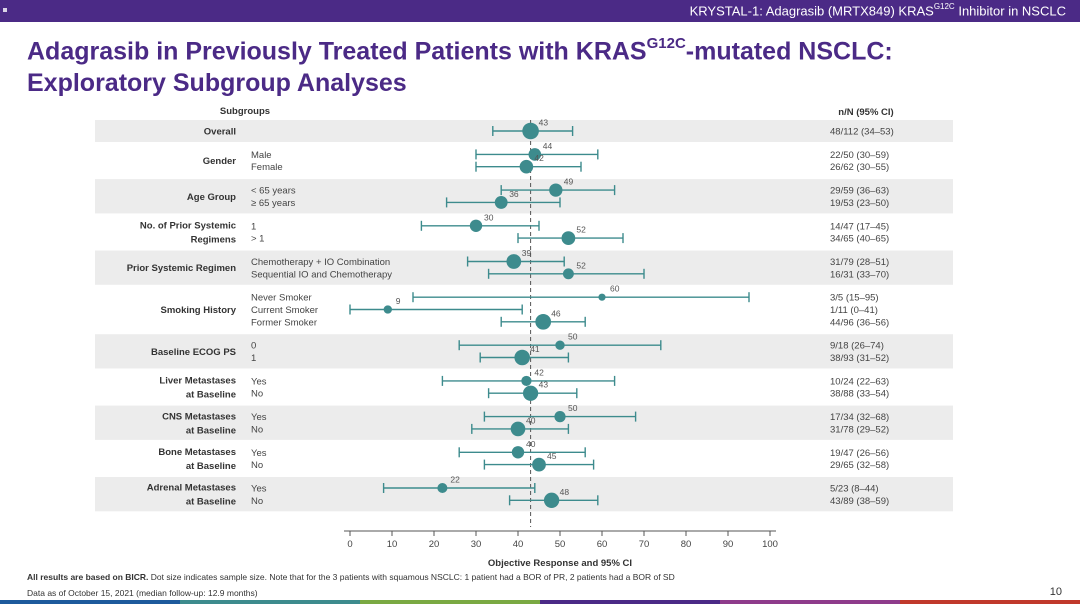  Describe the element at coordinates (535, 349) in the screenshot. I see `orr-value-label: 41` at that location.